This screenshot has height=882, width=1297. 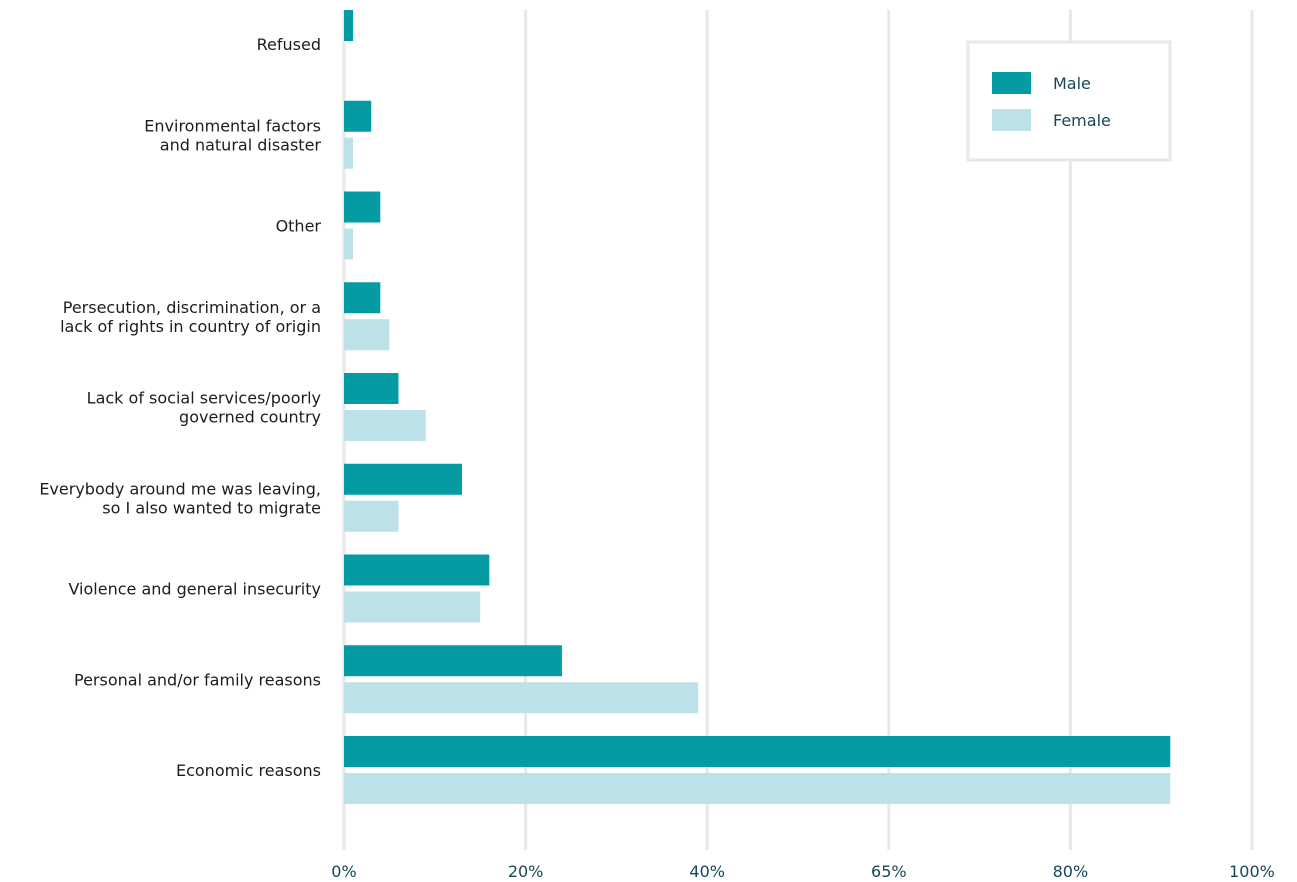 What do you see at coordinates (889, 871) in the screenshot?
I see `x-tick-label: 65%` at bounding box center [889, 871].